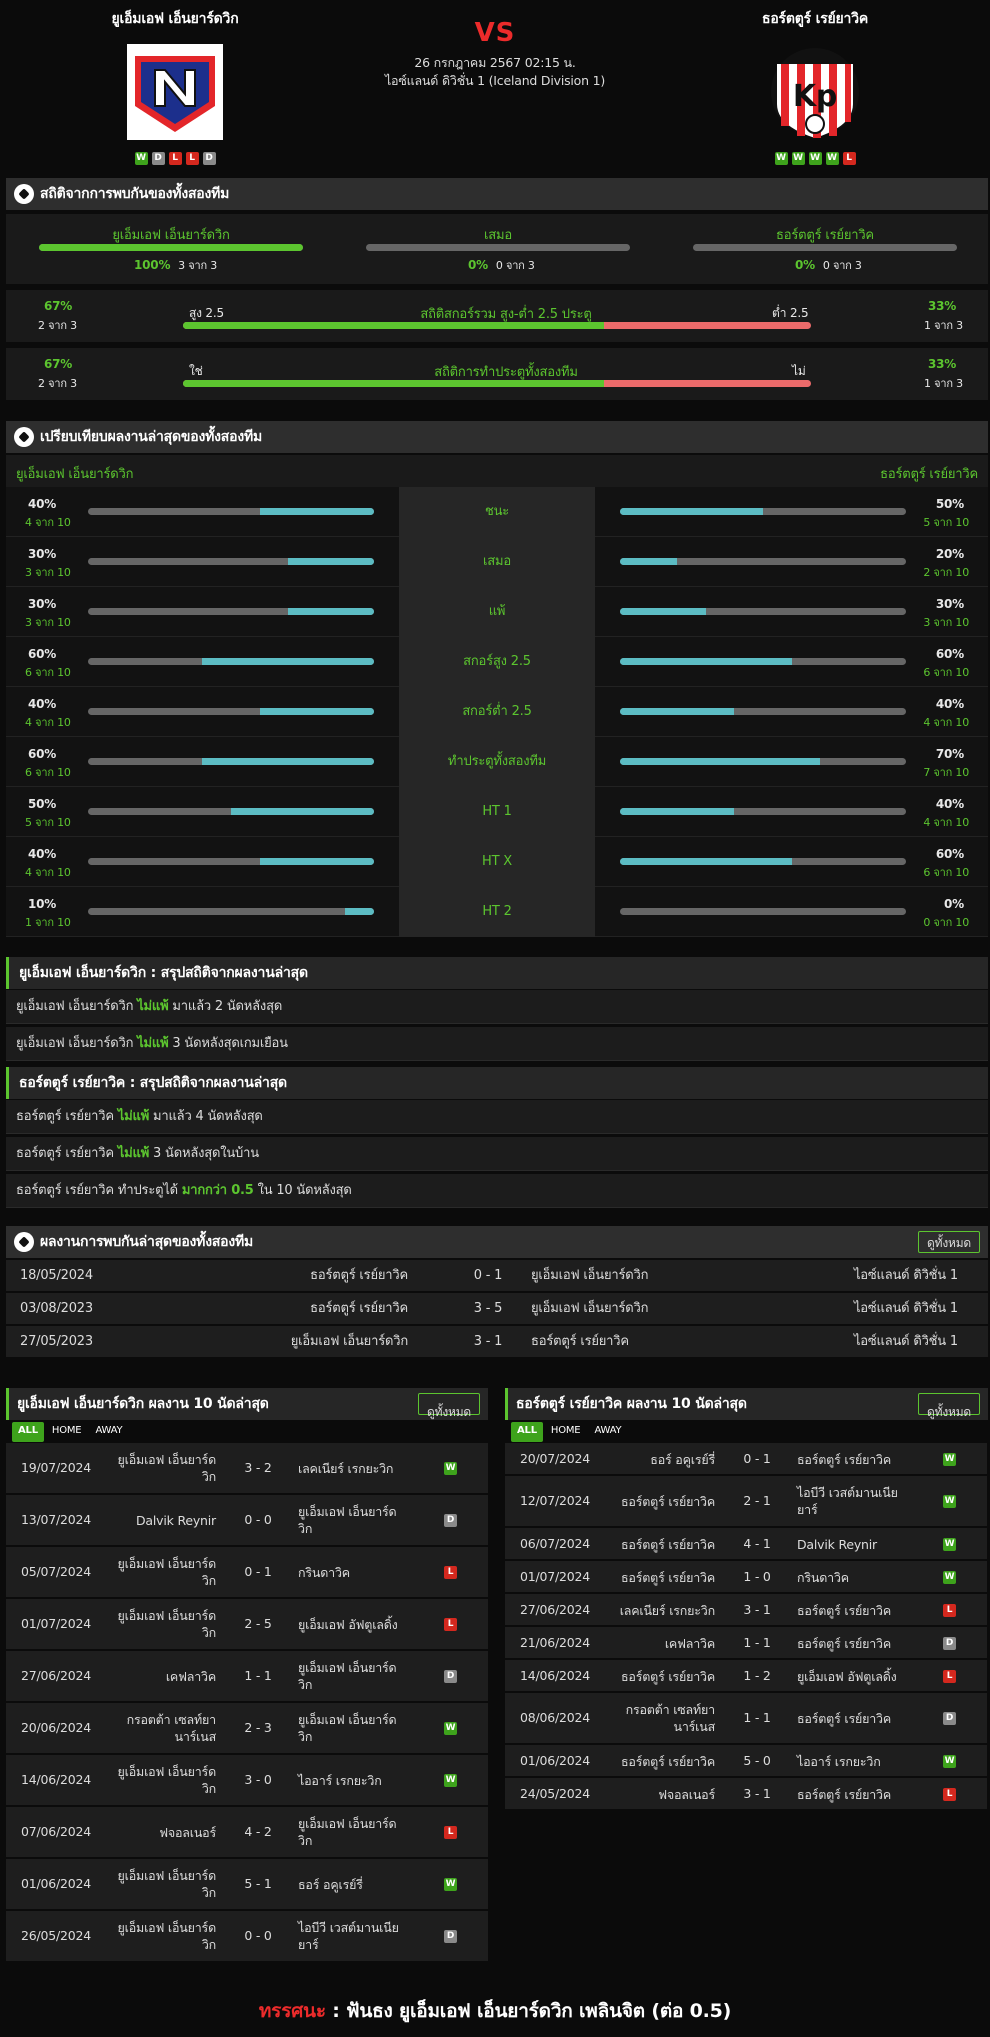  Describe the element at coordinates (946, 872) in the screenshot. I see `away-count: 6 จาก 10` at that location.